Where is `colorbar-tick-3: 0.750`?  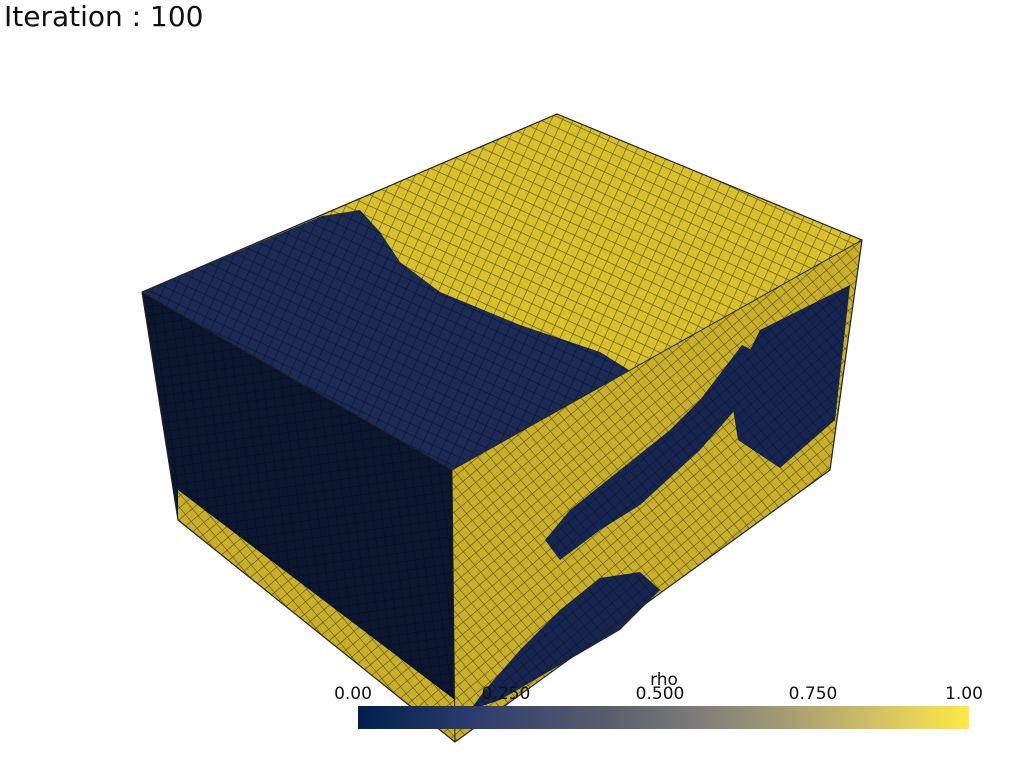
colorbar-tick-3: 0.750 is located at coordinates (813, 694).